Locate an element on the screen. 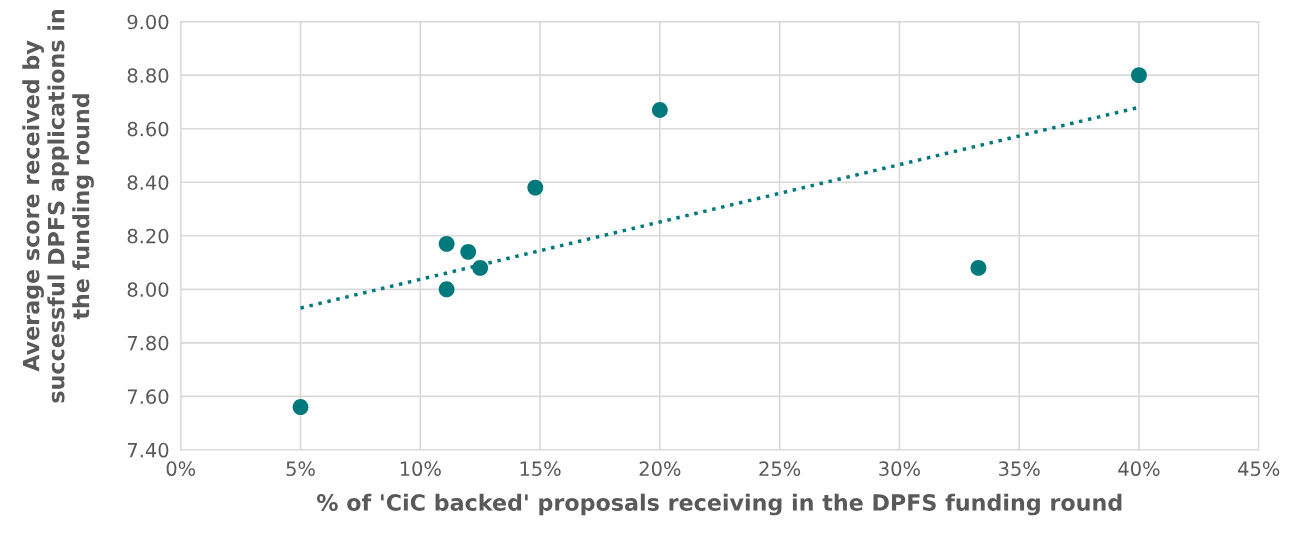 This screenshot has width=1291, height=542. x-tick-label: 15% is located at coordinates (540, 469).